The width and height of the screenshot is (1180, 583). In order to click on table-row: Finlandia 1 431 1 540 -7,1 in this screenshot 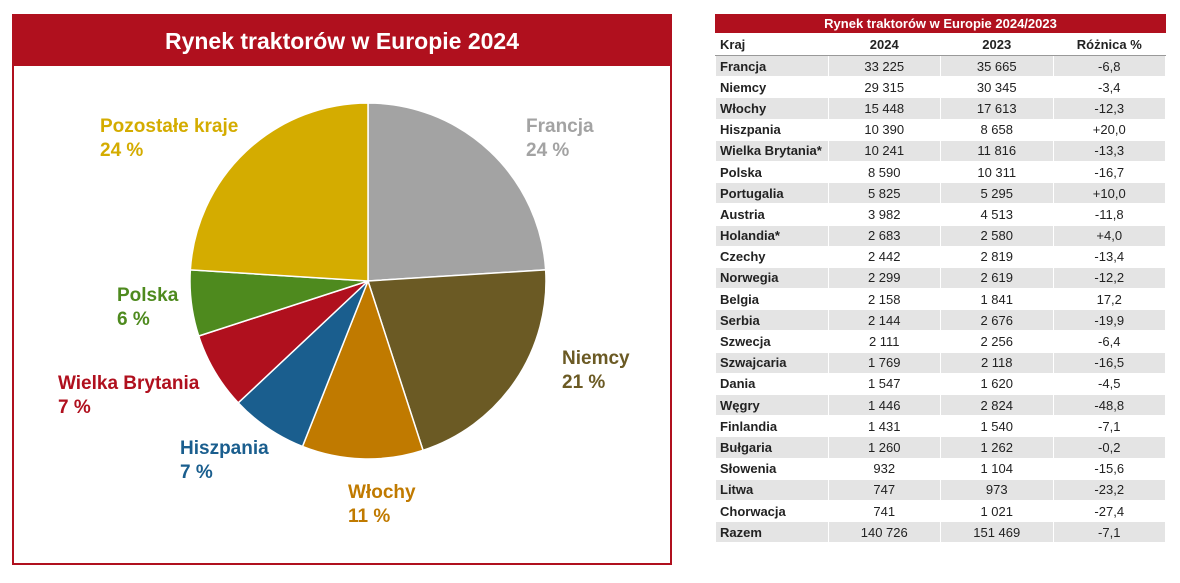, I will do `click(940, 426)`.